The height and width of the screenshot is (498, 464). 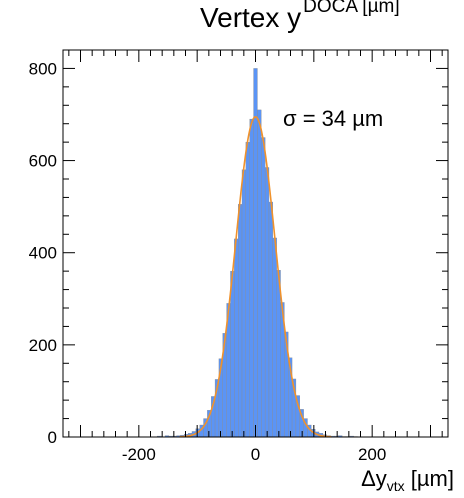 I want to click on x-axis-label-unit: [µm], so click(x=429, y=478).